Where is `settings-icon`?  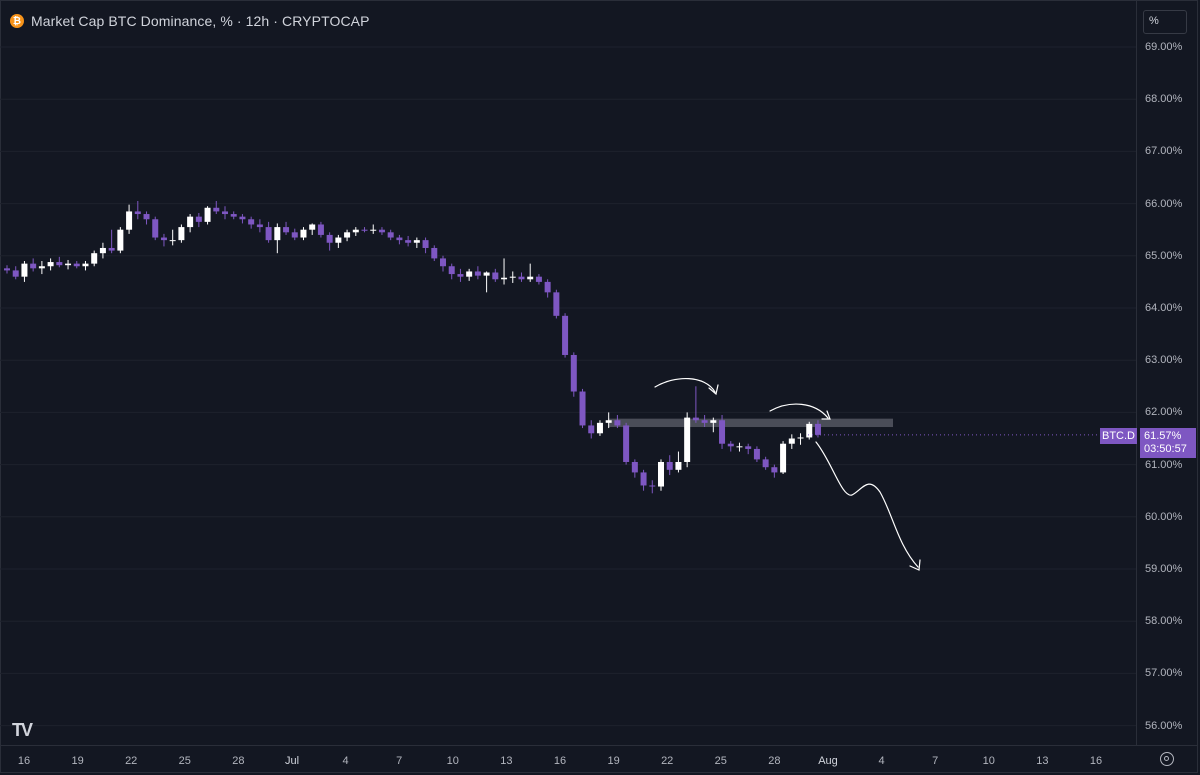 settings-icon is located at coordinates (1167, 759).